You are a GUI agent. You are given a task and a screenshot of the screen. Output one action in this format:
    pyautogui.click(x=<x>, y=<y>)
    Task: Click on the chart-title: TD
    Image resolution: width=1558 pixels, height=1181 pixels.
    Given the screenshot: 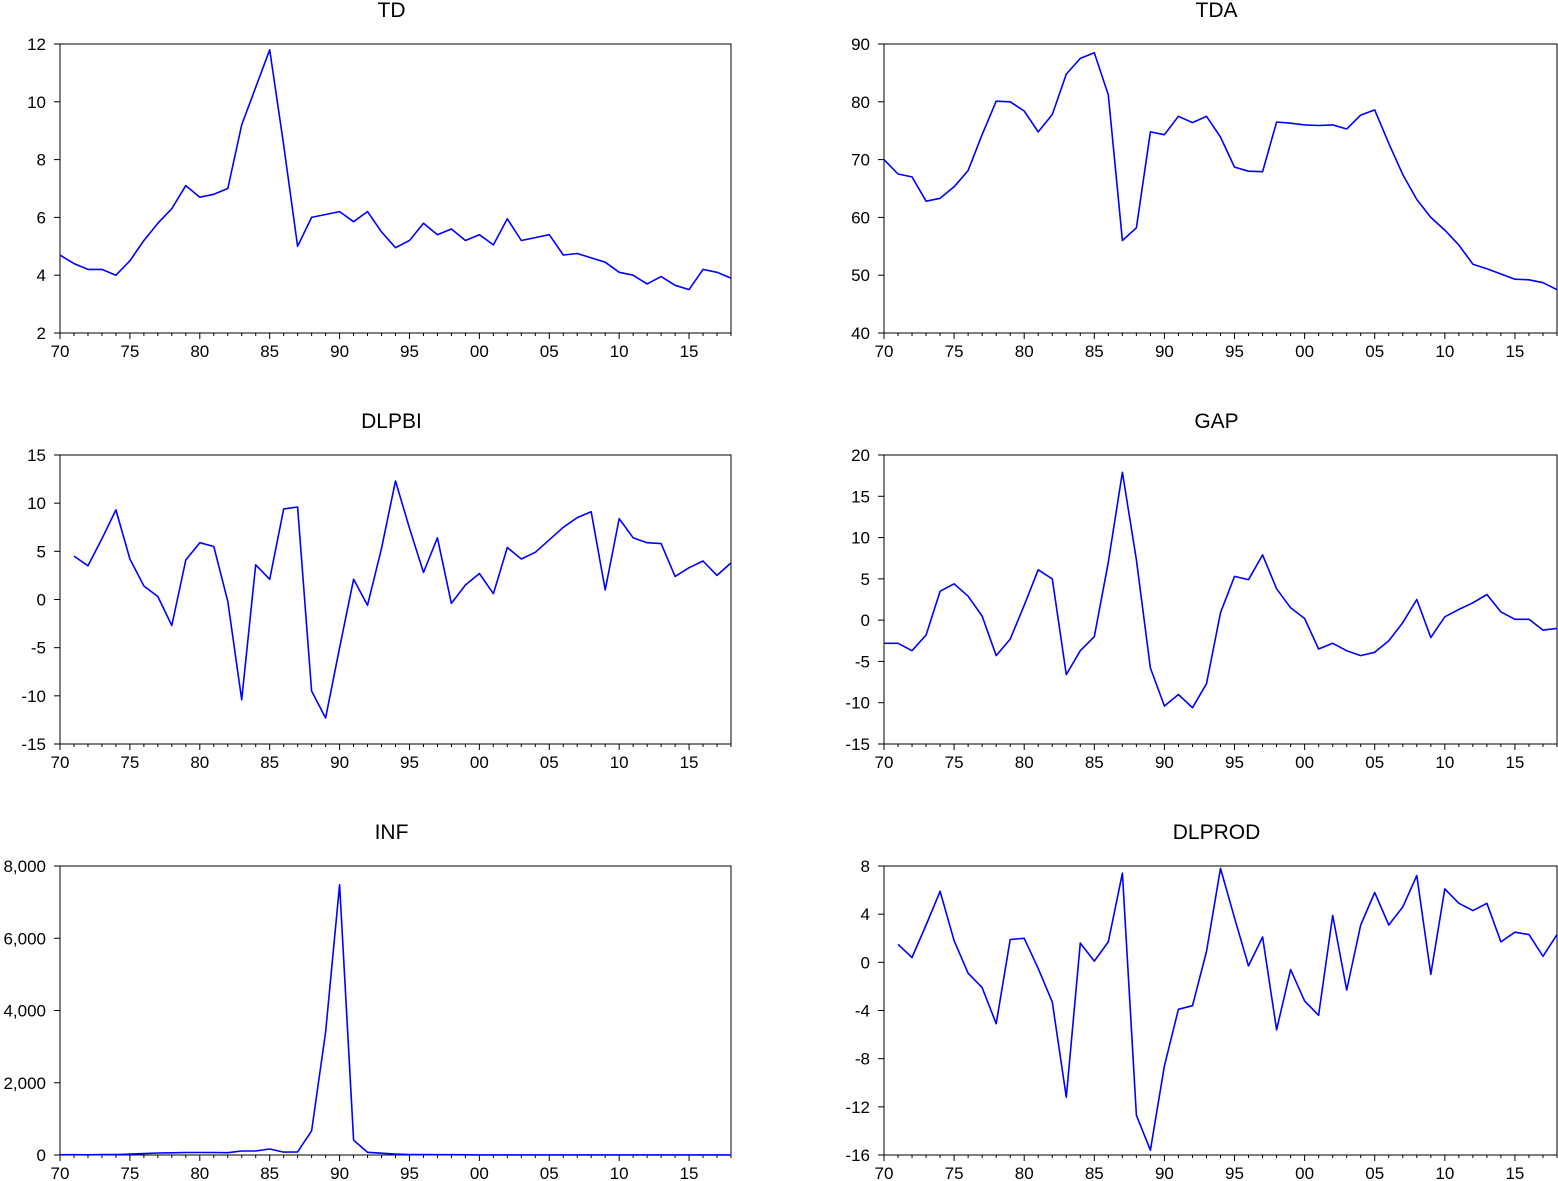 What is the action you would take?
    pyautogui.click(x=392, y=11)
    